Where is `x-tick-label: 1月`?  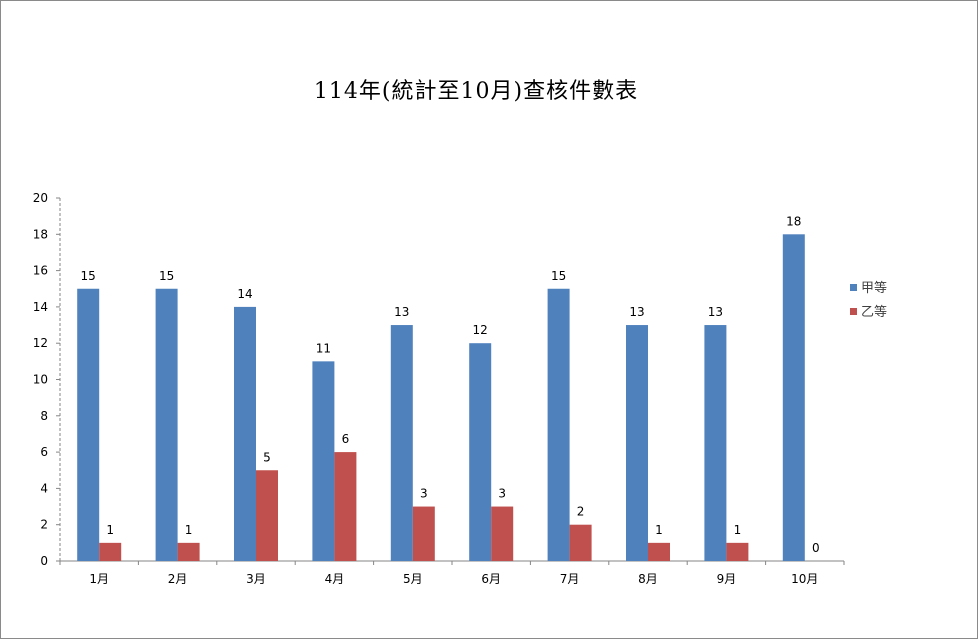
x-tick-label: 1月 is located at coordinates (99, 579).